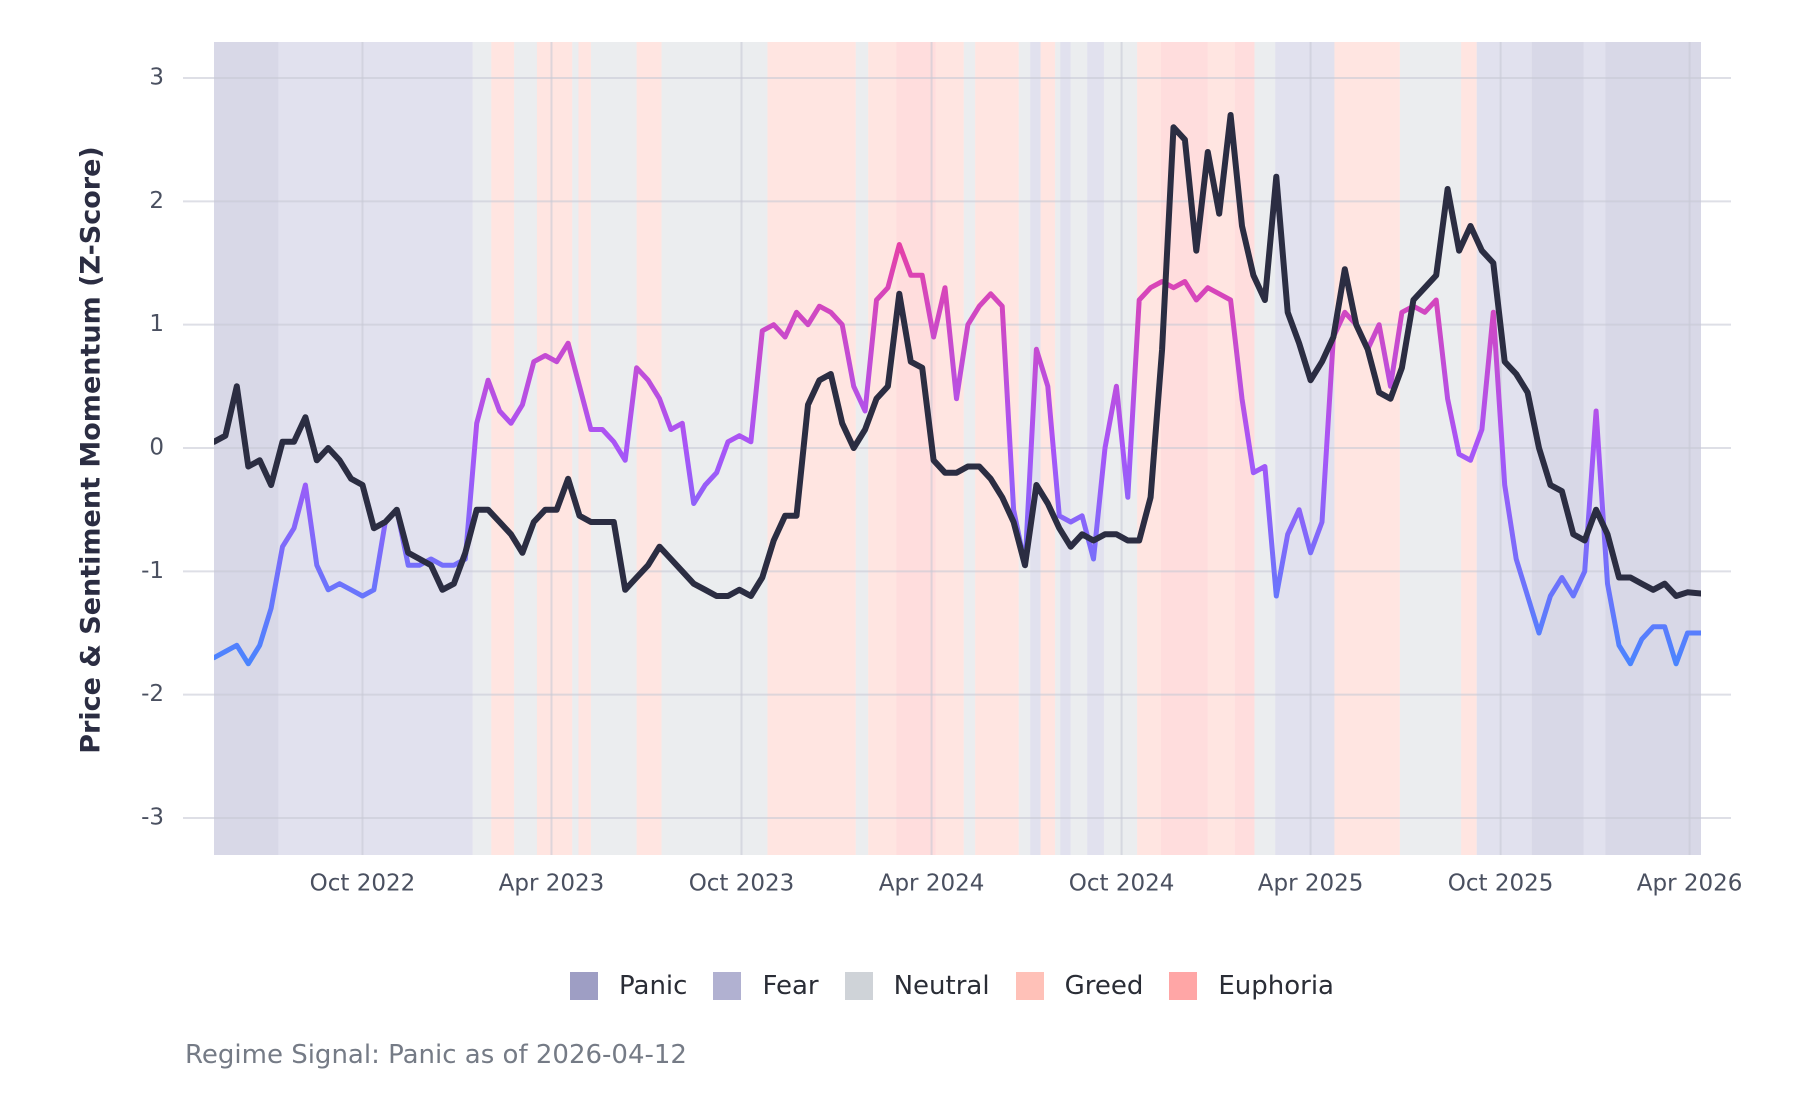  I want to click on y-tick-label: -2, so click(152, 694).